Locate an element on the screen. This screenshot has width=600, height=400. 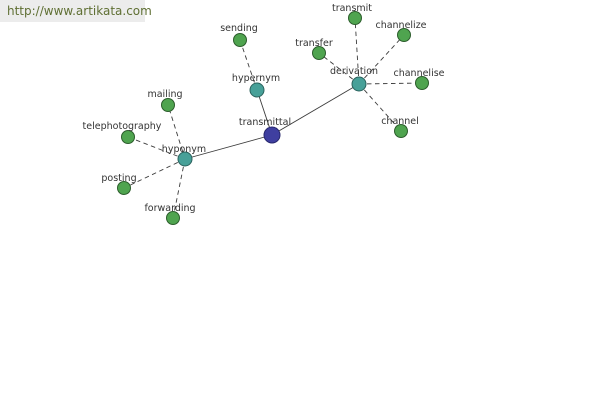
node-label-channelize: channelize is located at coordinates (400, 25).